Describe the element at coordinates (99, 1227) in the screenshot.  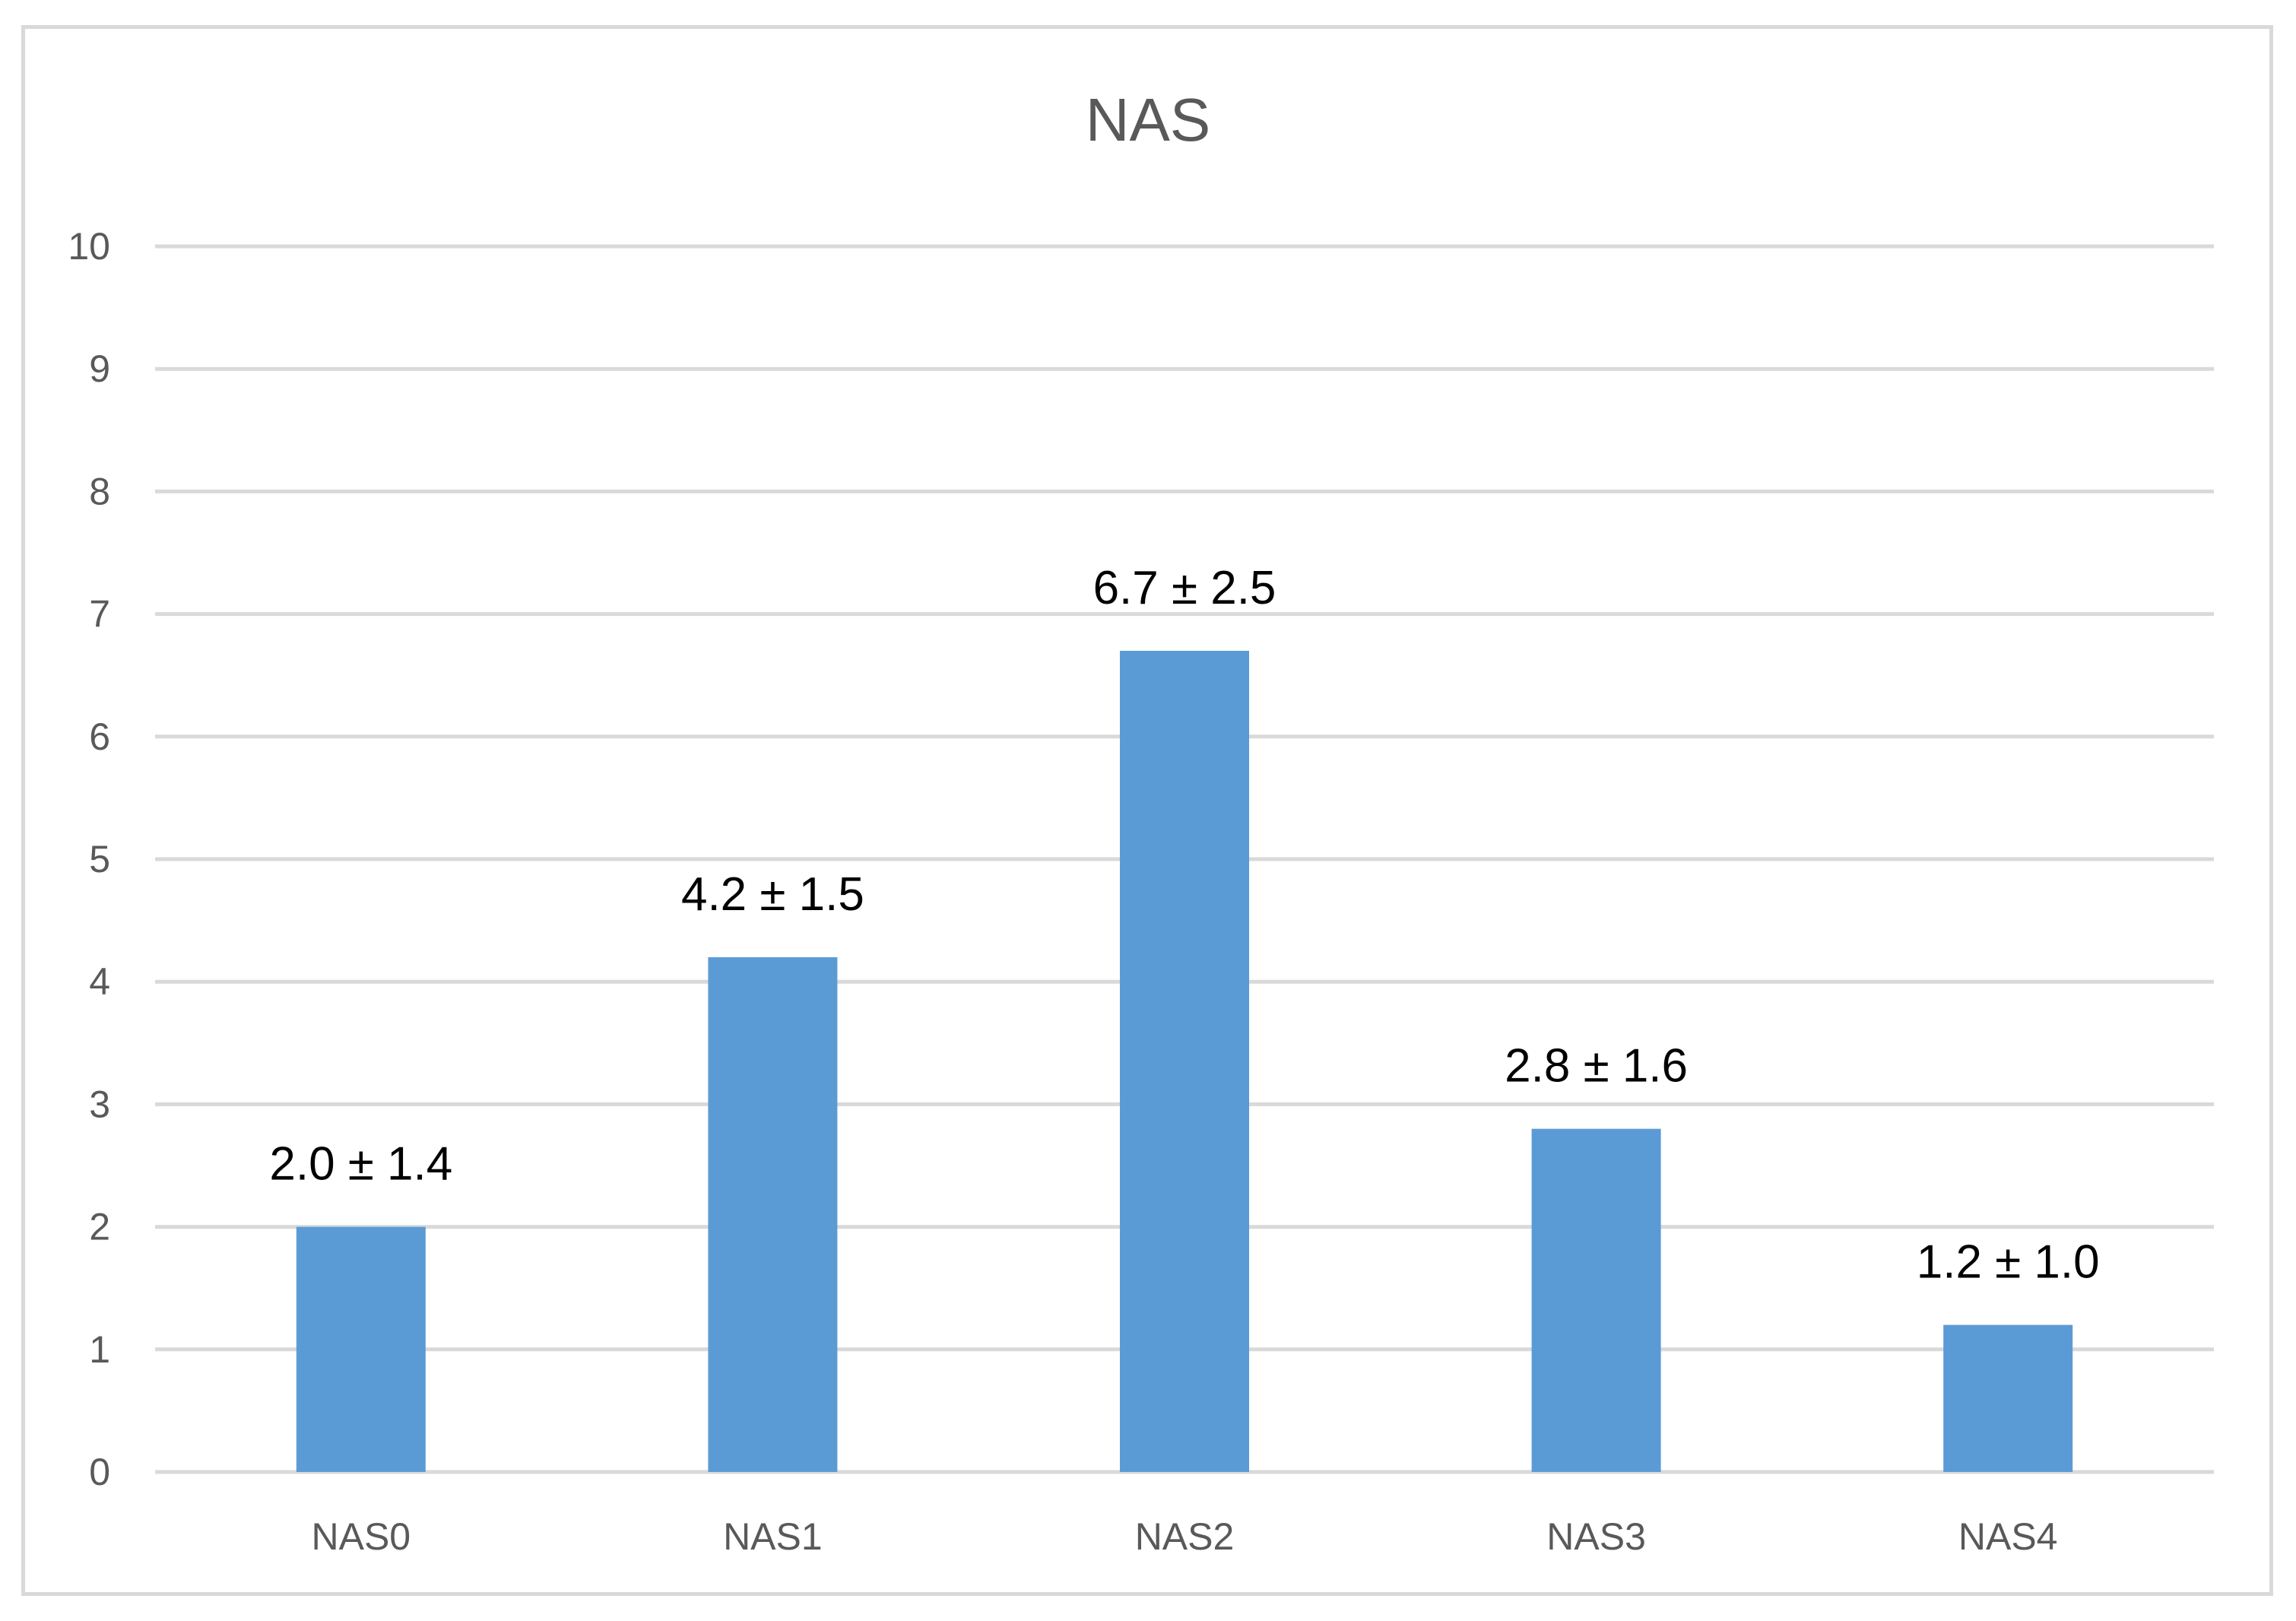
I see `y-tick-label: 2` at that location.